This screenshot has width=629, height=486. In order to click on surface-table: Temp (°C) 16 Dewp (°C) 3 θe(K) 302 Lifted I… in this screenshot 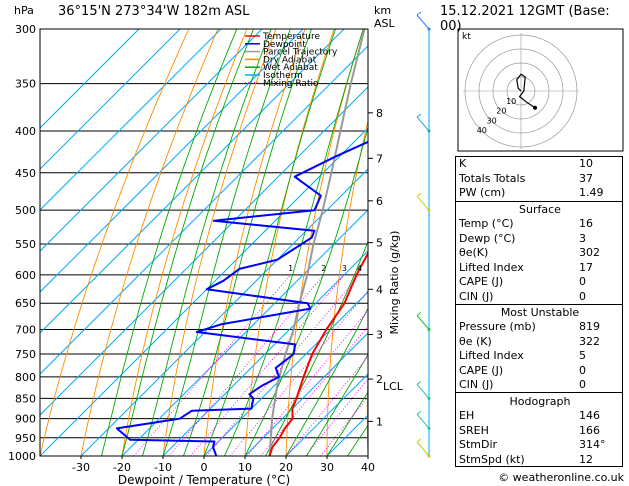, I will do `click(540, 260)`.